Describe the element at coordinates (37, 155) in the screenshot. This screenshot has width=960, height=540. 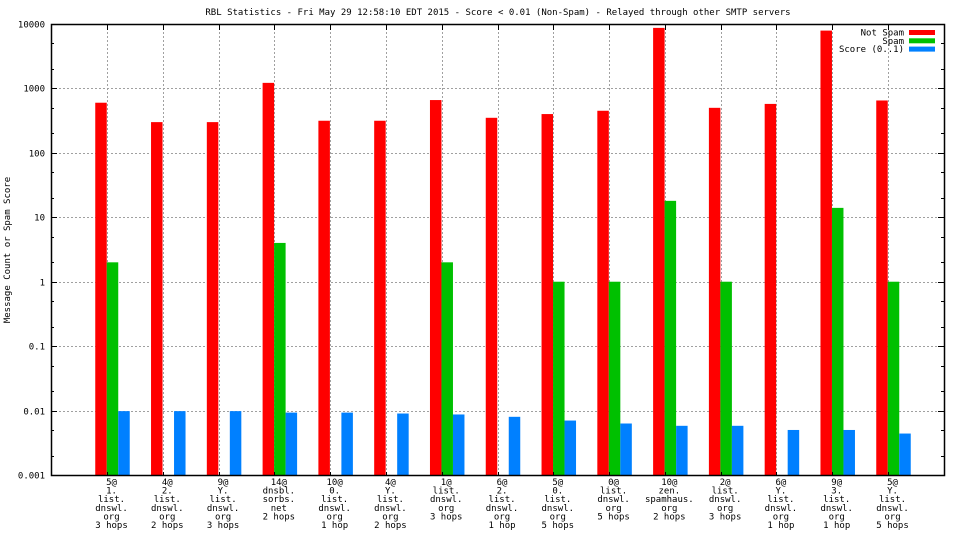
I see `y-tick-label: 100` at that location.